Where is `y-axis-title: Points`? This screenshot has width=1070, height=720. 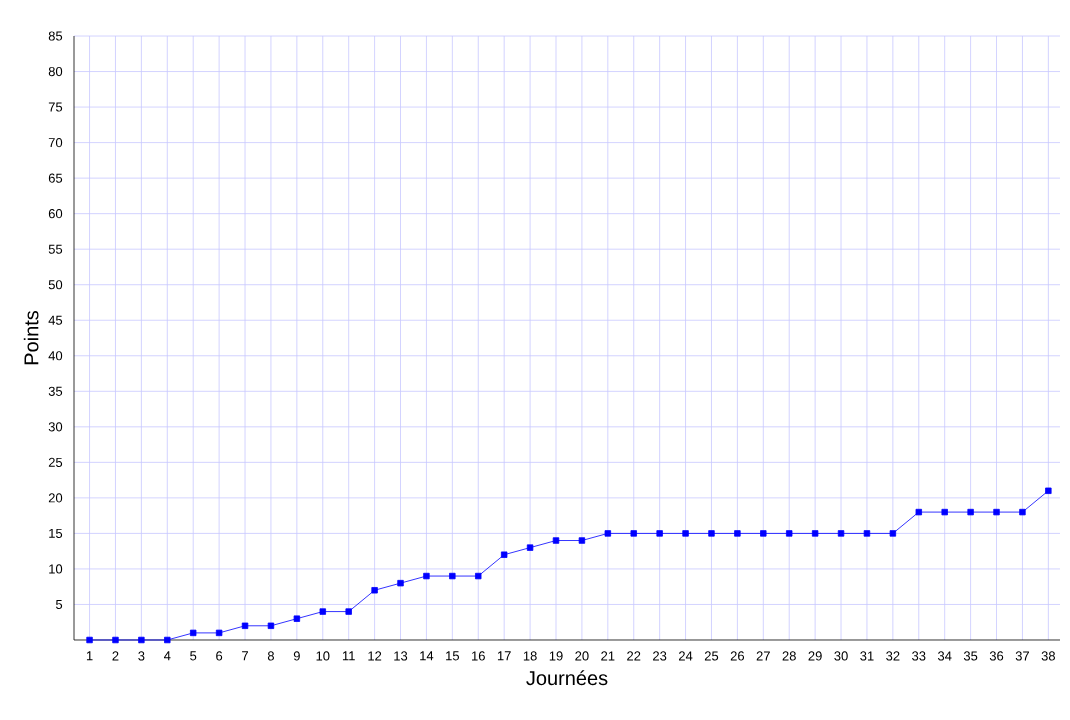 y-axis-title: Points is located at coordinates (31, 337).